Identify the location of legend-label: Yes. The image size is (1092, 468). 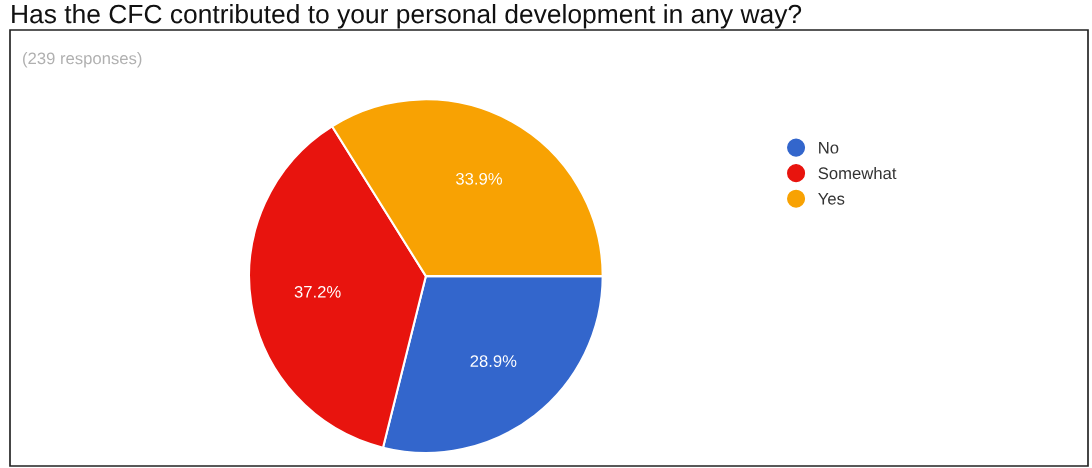
(831, 199).